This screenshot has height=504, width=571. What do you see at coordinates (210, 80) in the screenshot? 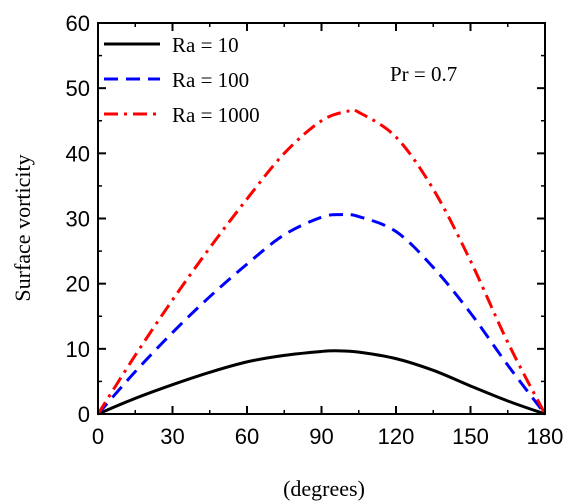
I see `legend-label-2: Ra = 100` at bounding box center [210, 80].